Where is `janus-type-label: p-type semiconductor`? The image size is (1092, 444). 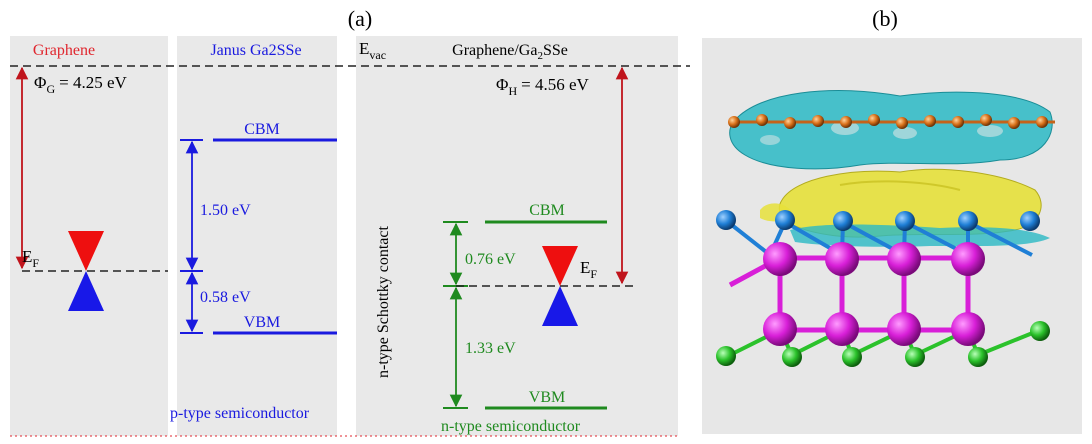
janus-type-label: p-type semiconductor is located at coordinates (240, 413).